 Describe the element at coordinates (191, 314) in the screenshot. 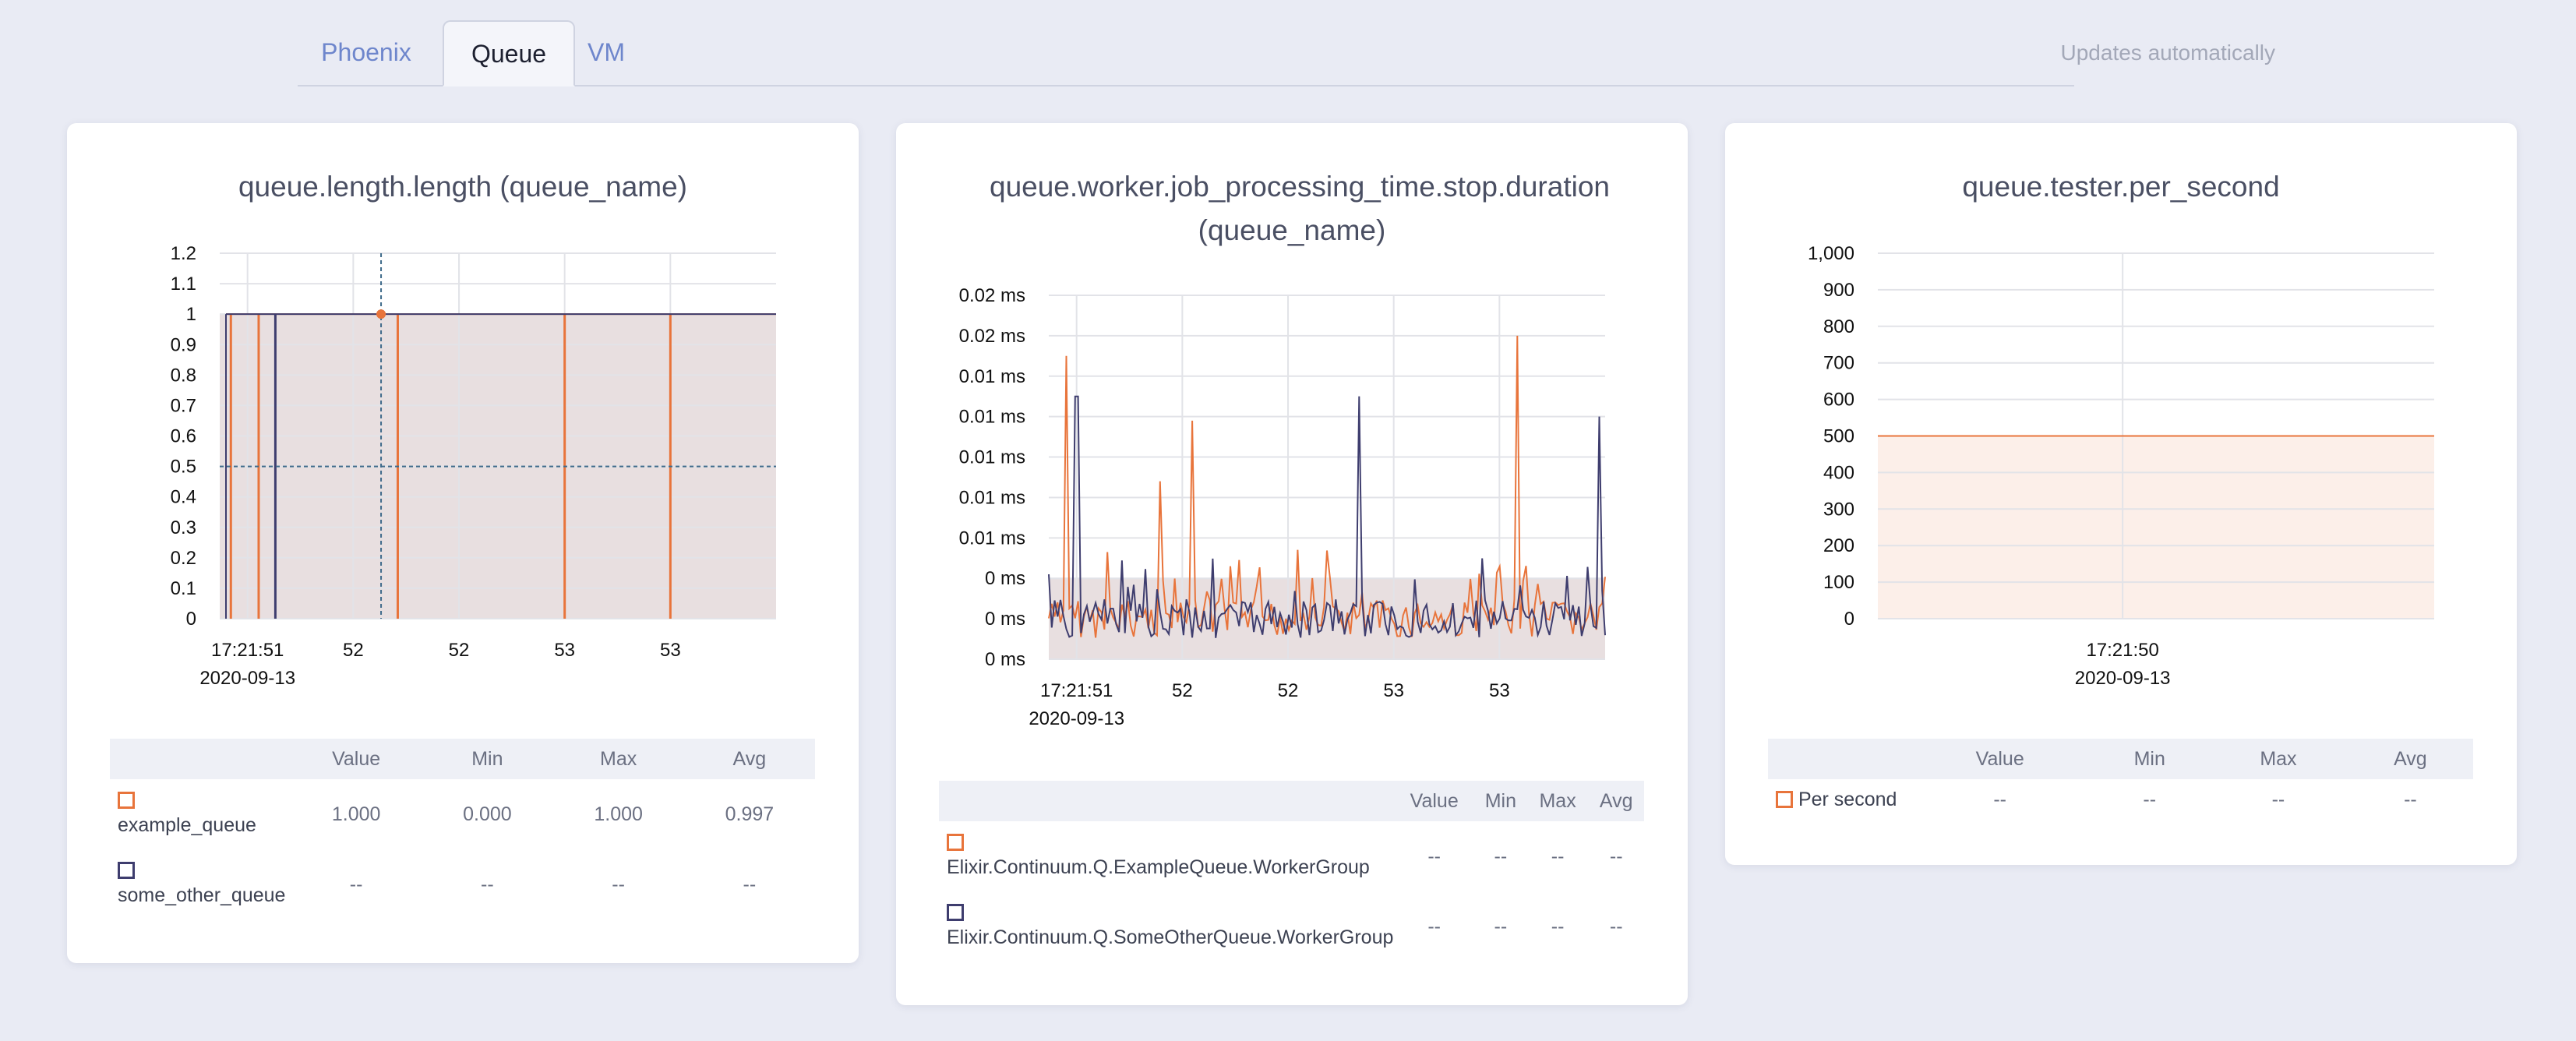

I see `y-tick-label: 1` at that location.